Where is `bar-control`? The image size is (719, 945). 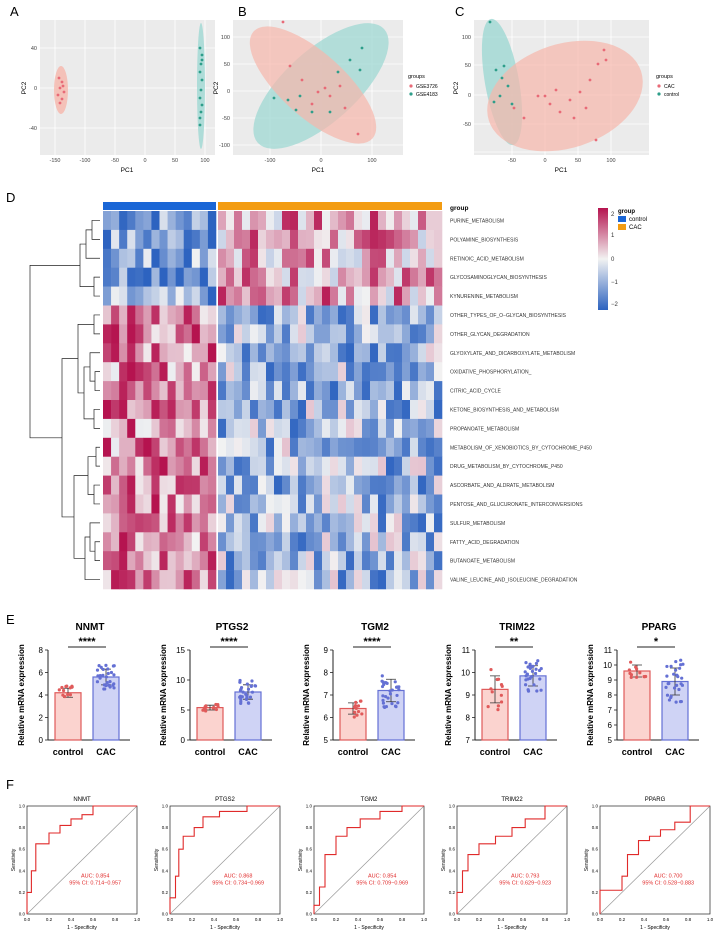
bar-control is located at coordinates (210, 723).